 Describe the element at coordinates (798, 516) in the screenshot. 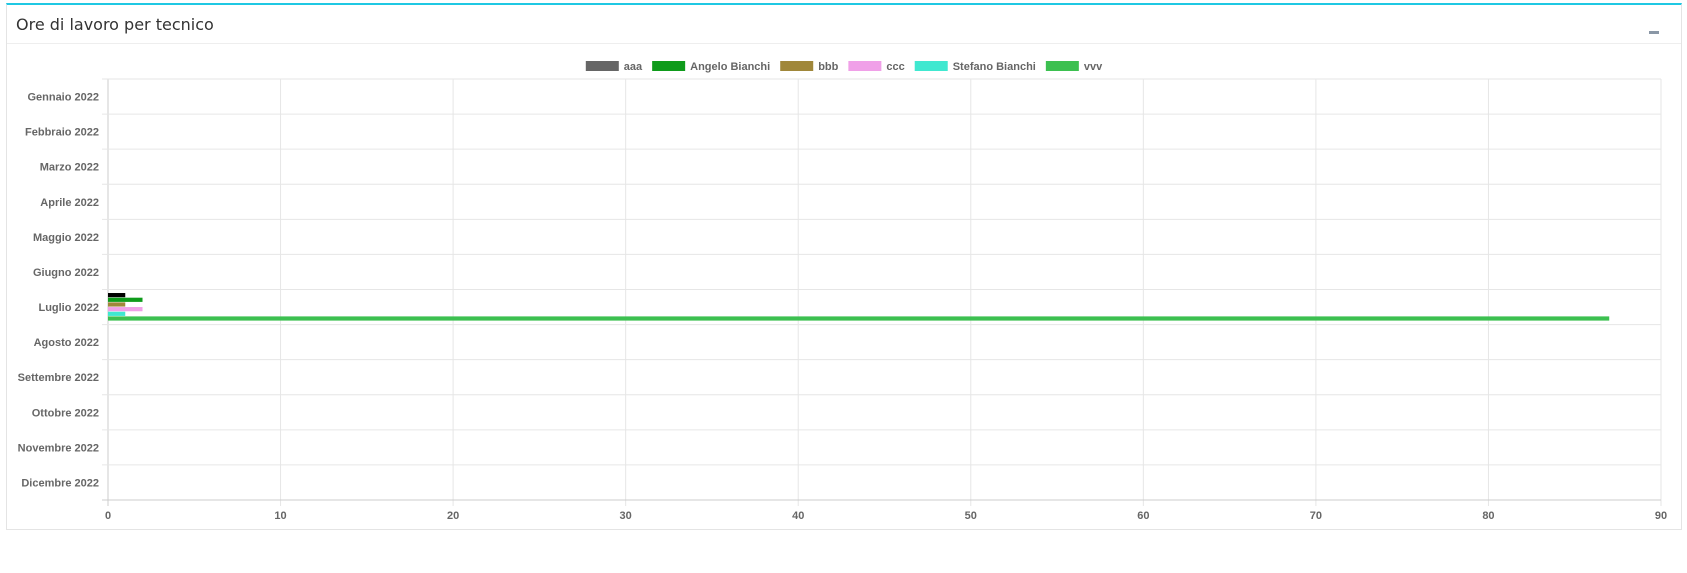

I see `x-tick-label: 40` at that location.